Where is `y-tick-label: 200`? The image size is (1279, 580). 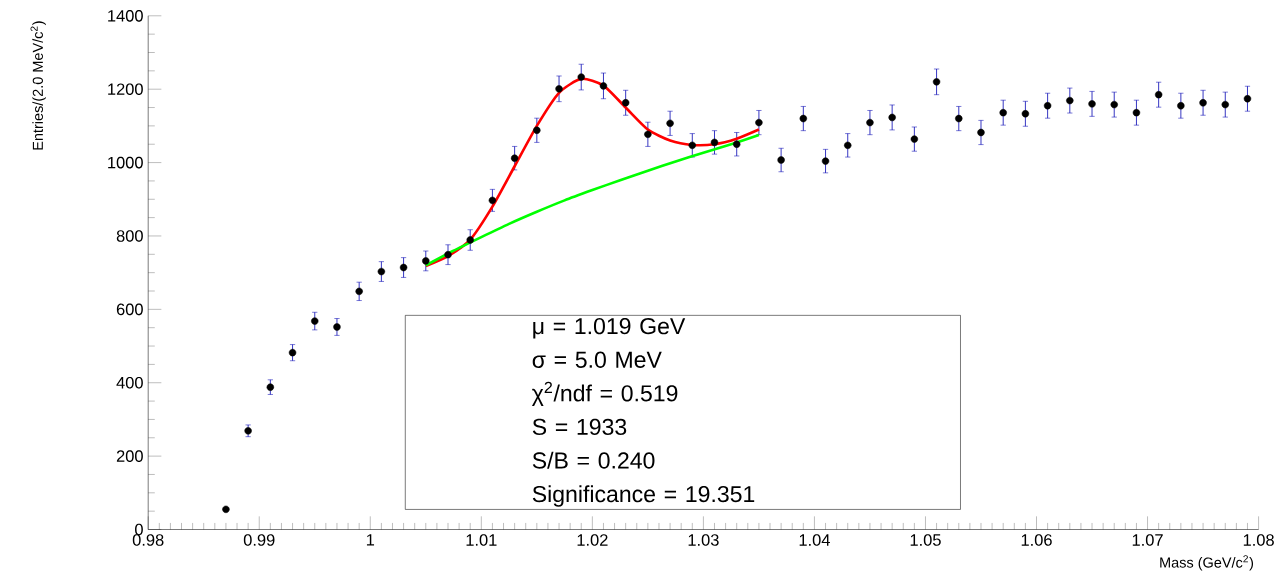 y-tick-label: 200 is located at coordinates (129, 456).